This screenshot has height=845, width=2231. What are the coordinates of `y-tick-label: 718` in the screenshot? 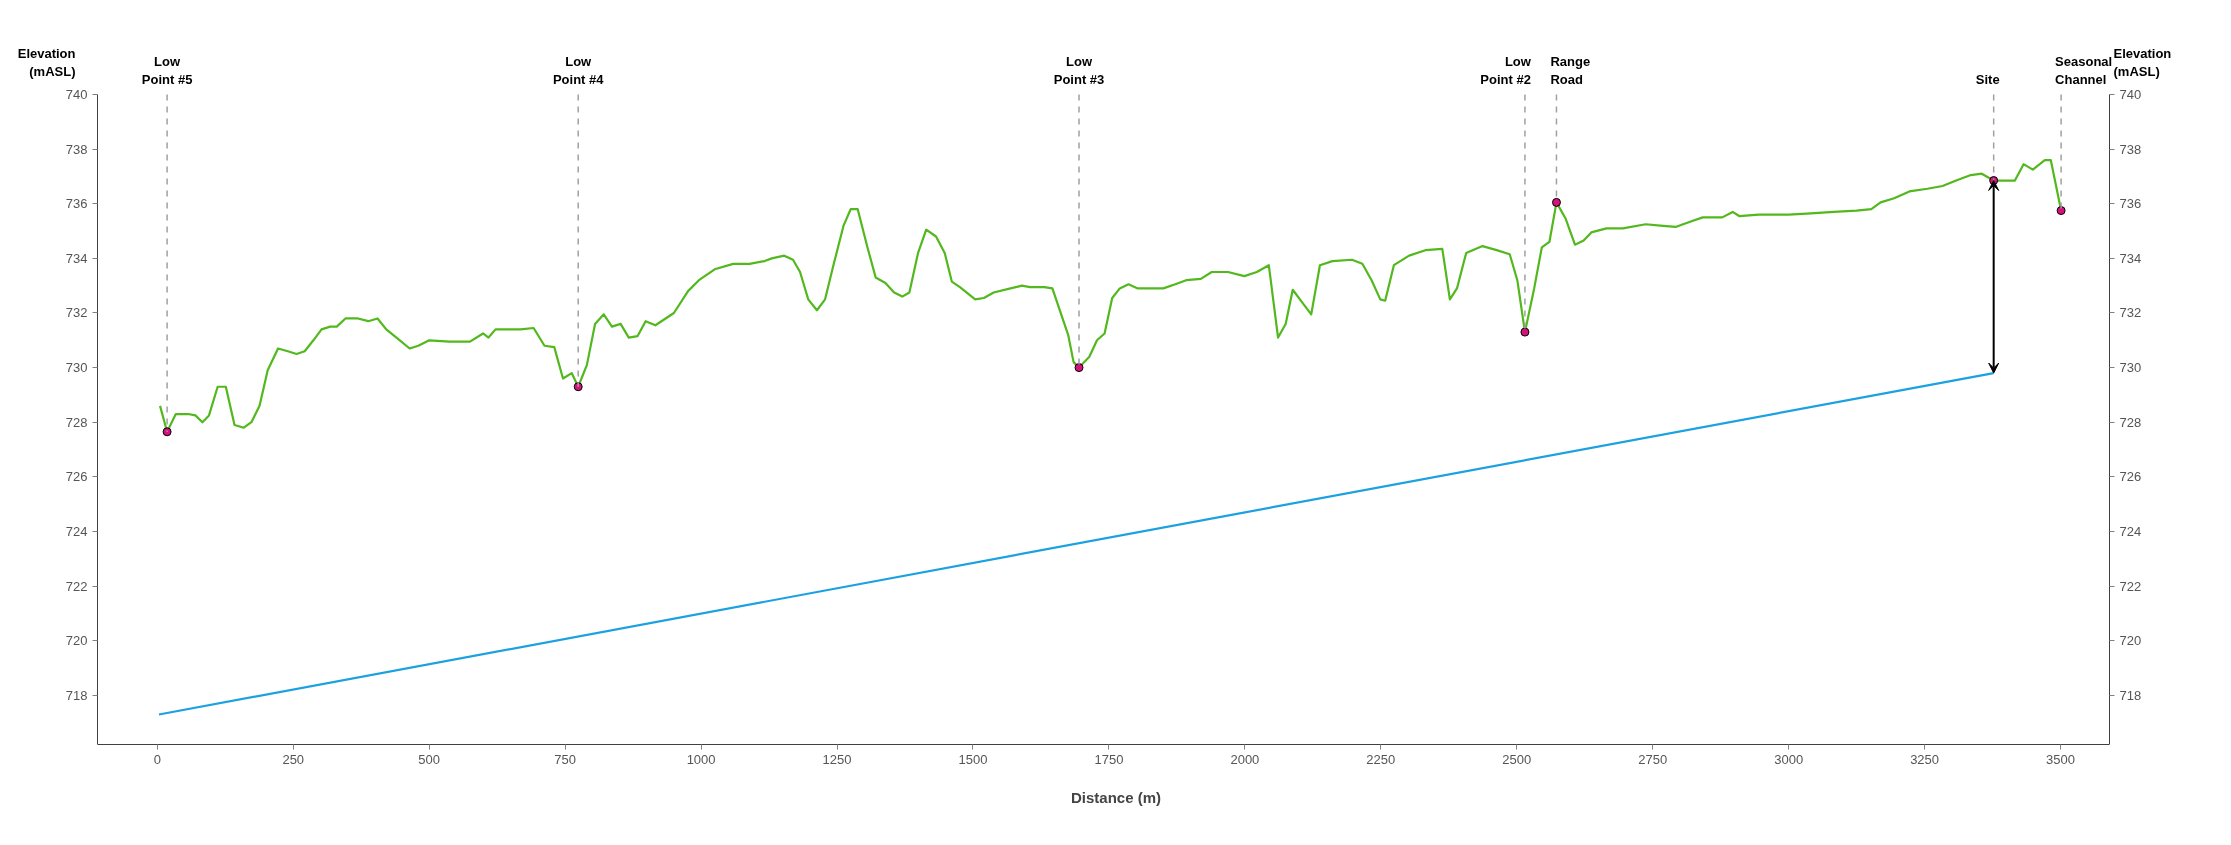 It's located at (76, 695).